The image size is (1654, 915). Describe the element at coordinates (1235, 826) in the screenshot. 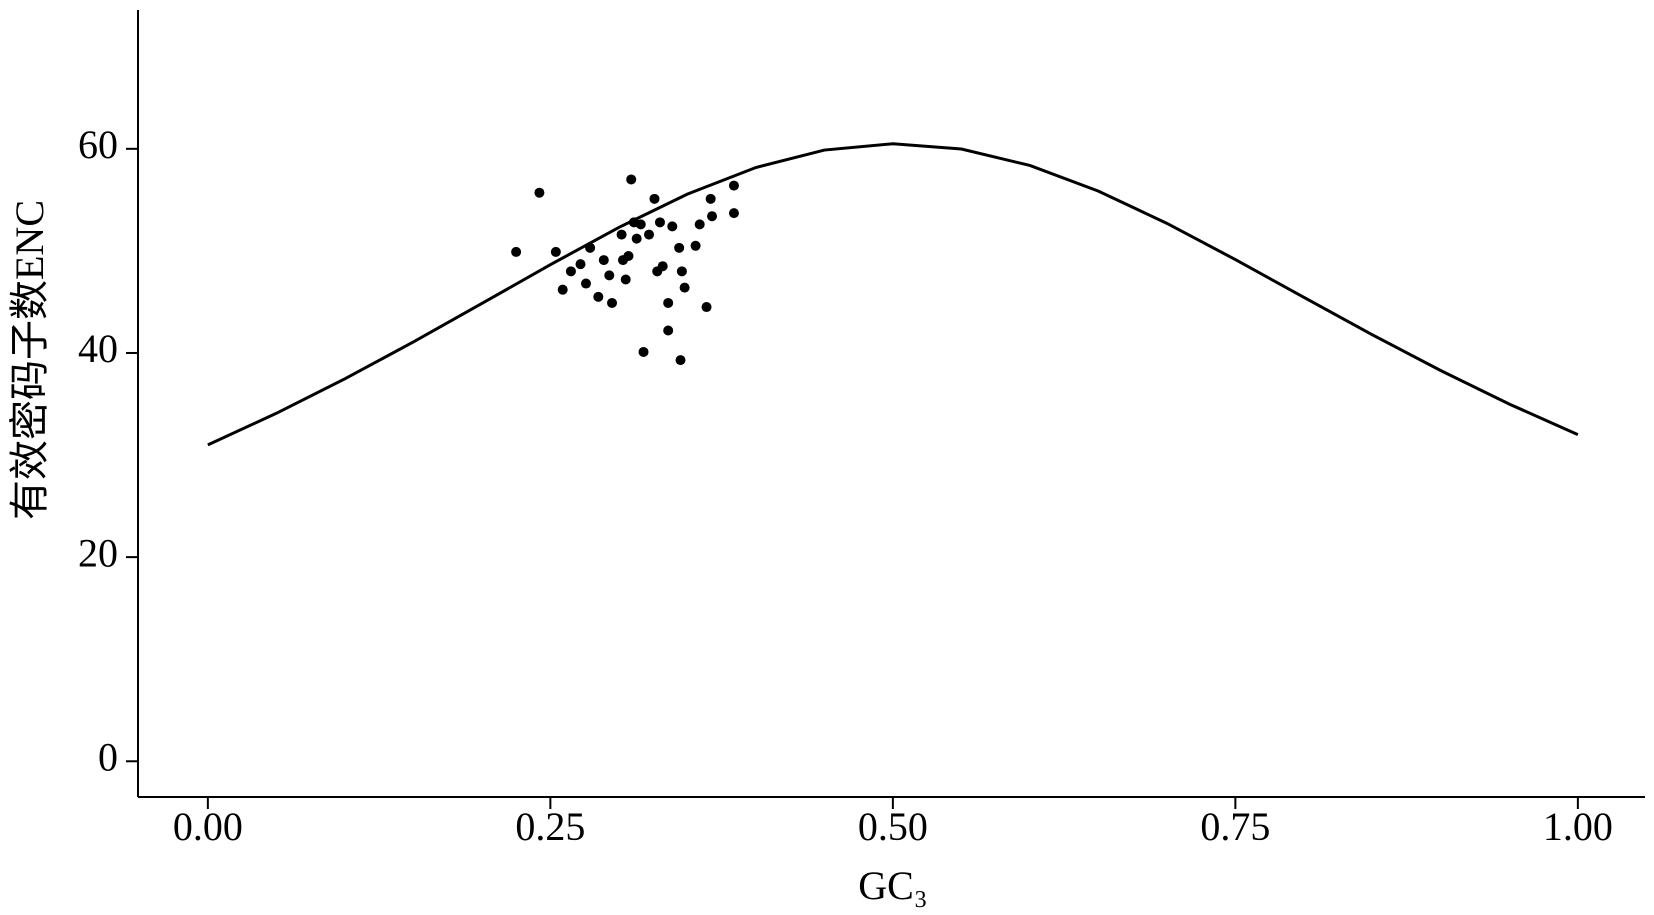

I see `x-tick-label: 0.75` at that location.